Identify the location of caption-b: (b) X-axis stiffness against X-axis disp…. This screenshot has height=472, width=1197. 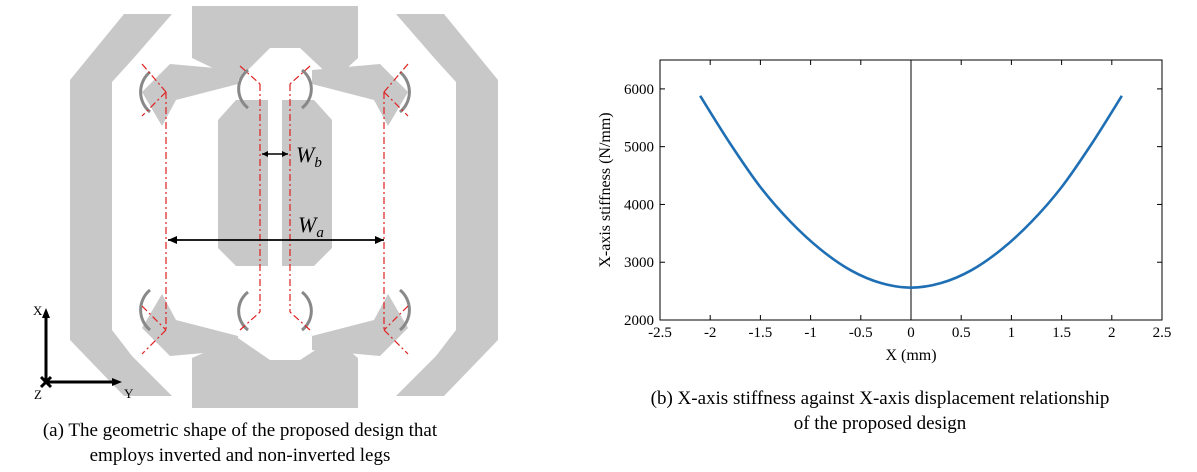
(880, 411).